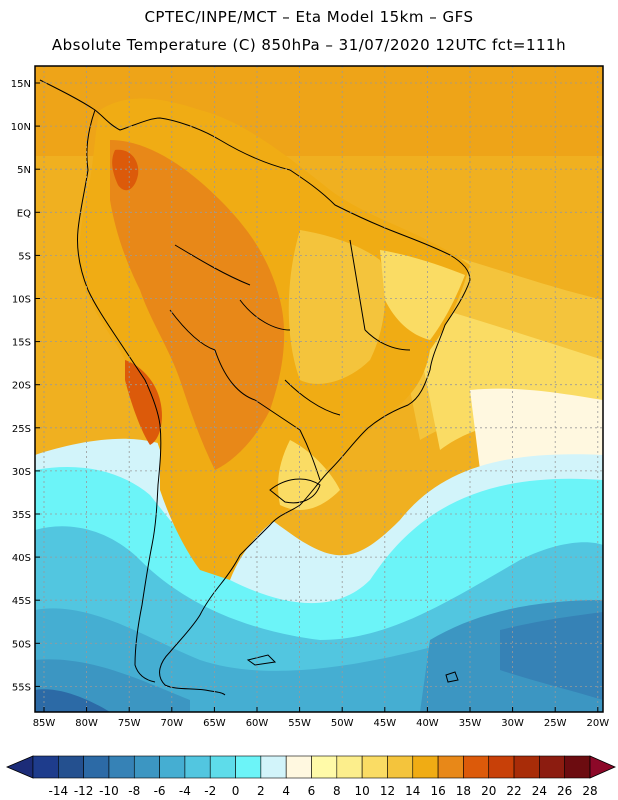 The height and width of the screenshot is (800, 618). What do you see at coordinates (84, 791) in the screenshot?
I see `colorbar-label: -12` at bounding box center [84, 791].